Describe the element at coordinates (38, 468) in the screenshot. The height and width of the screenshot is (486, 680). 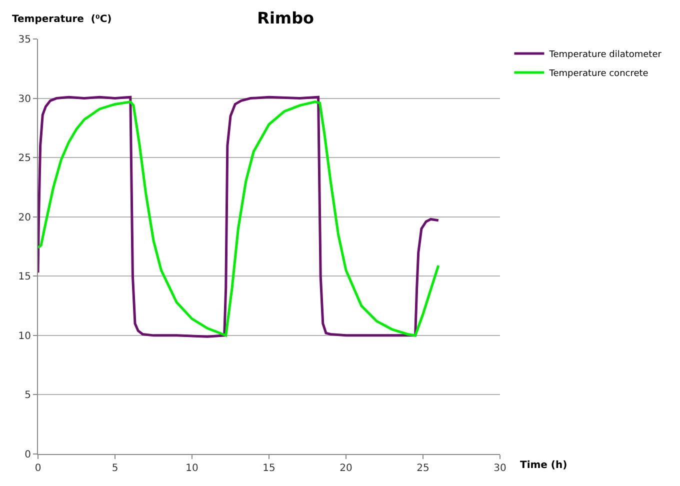
I see `x-tick-label: 0` at that location.